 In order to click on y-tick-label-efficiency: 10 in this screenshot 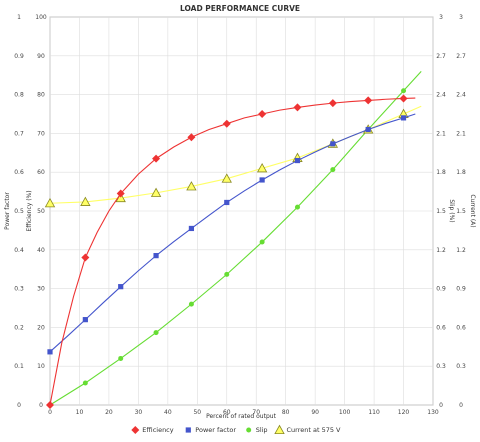, I will do `click(41, 366)`.